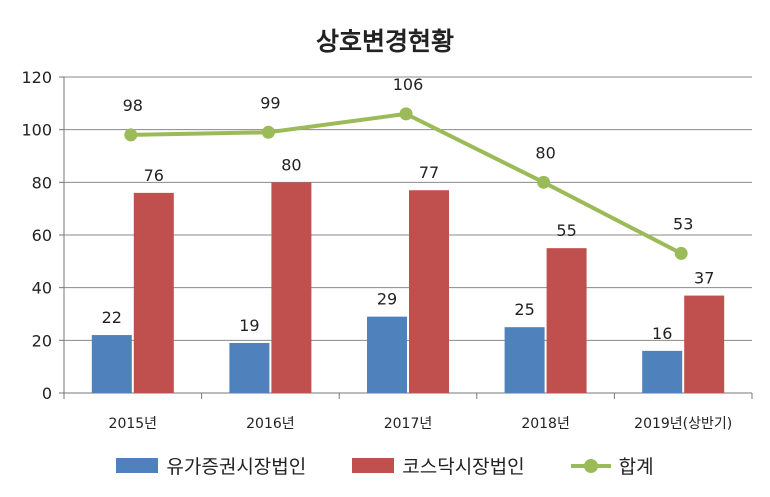  I want to click on data-label-kospi: 16, so click(662, 333).